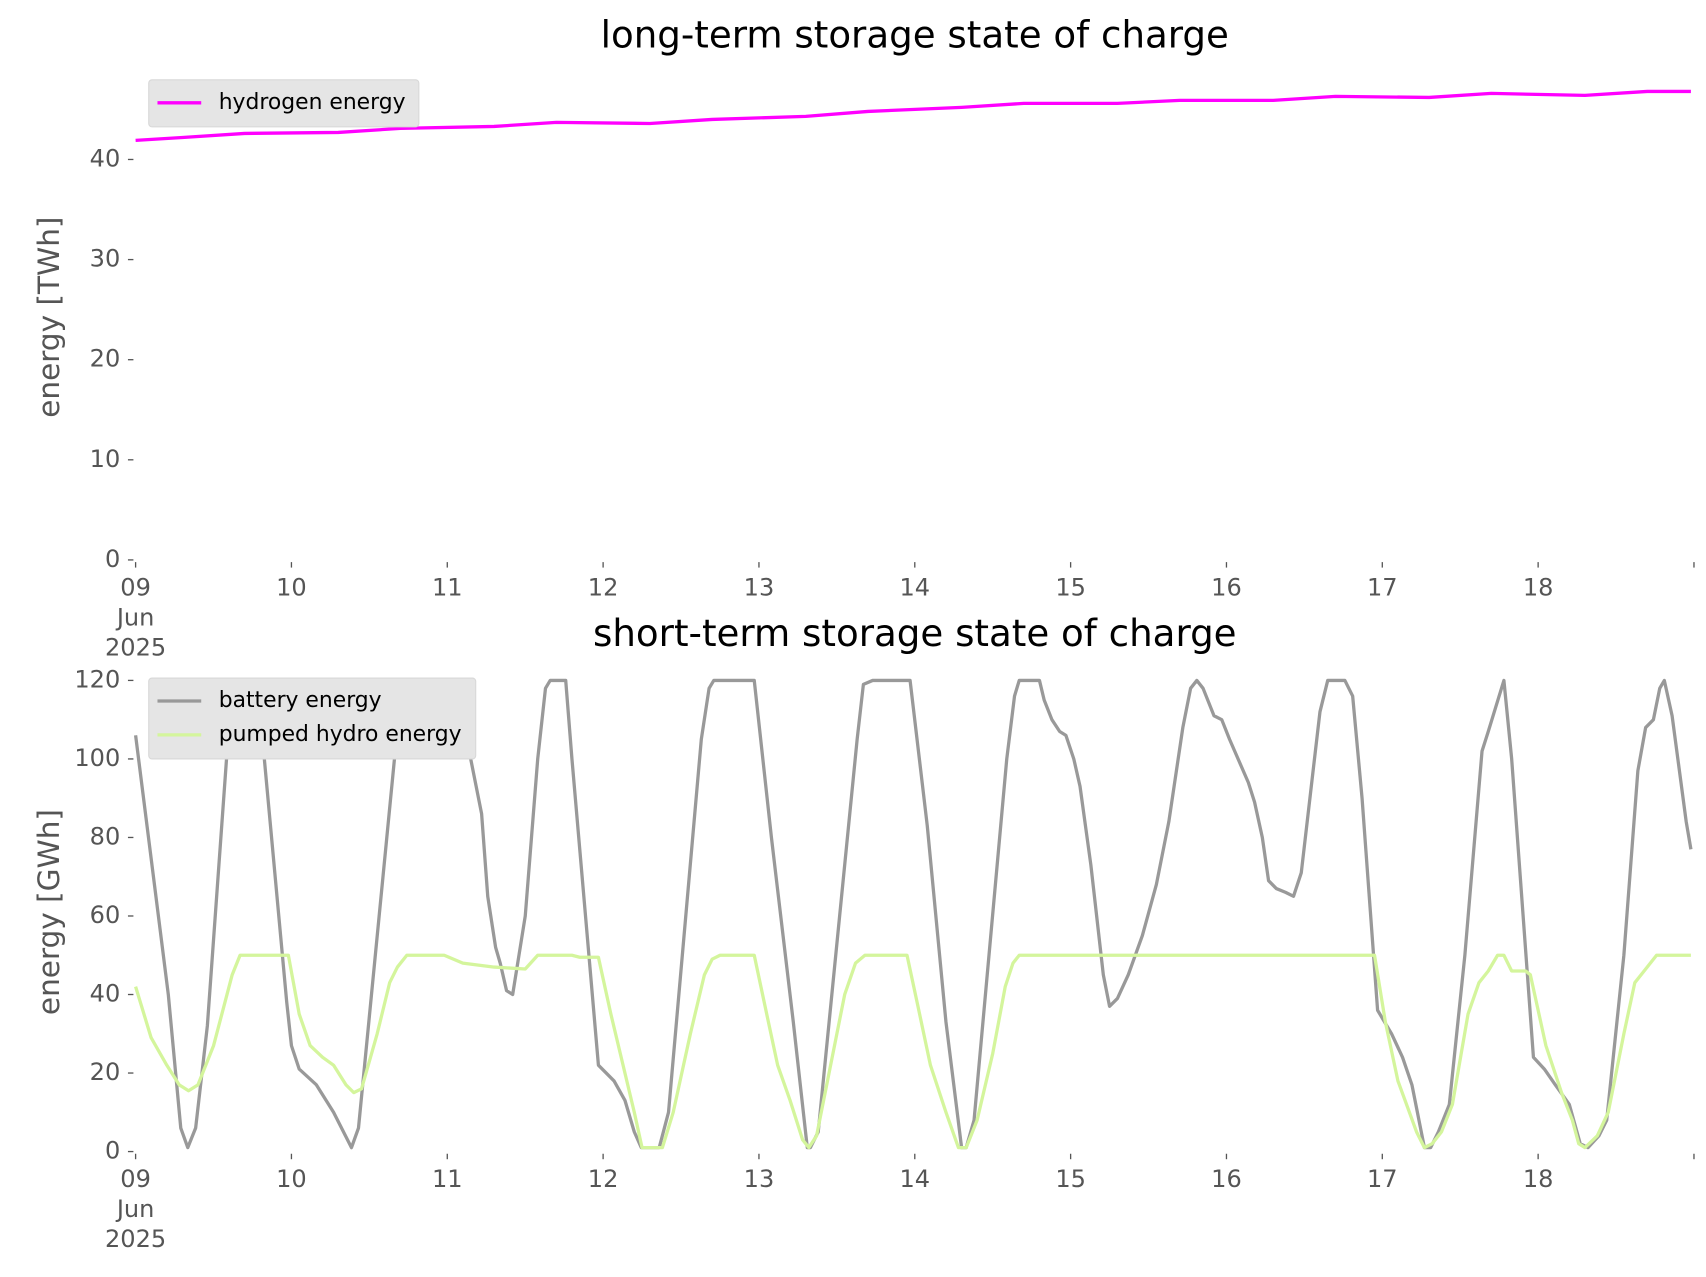 Image resolution: width=1706 pixels, height=1277 pixels. Describe the element at coordinates (105, 915) in the screenshot. I see `y-tick-label: 60` at that location.